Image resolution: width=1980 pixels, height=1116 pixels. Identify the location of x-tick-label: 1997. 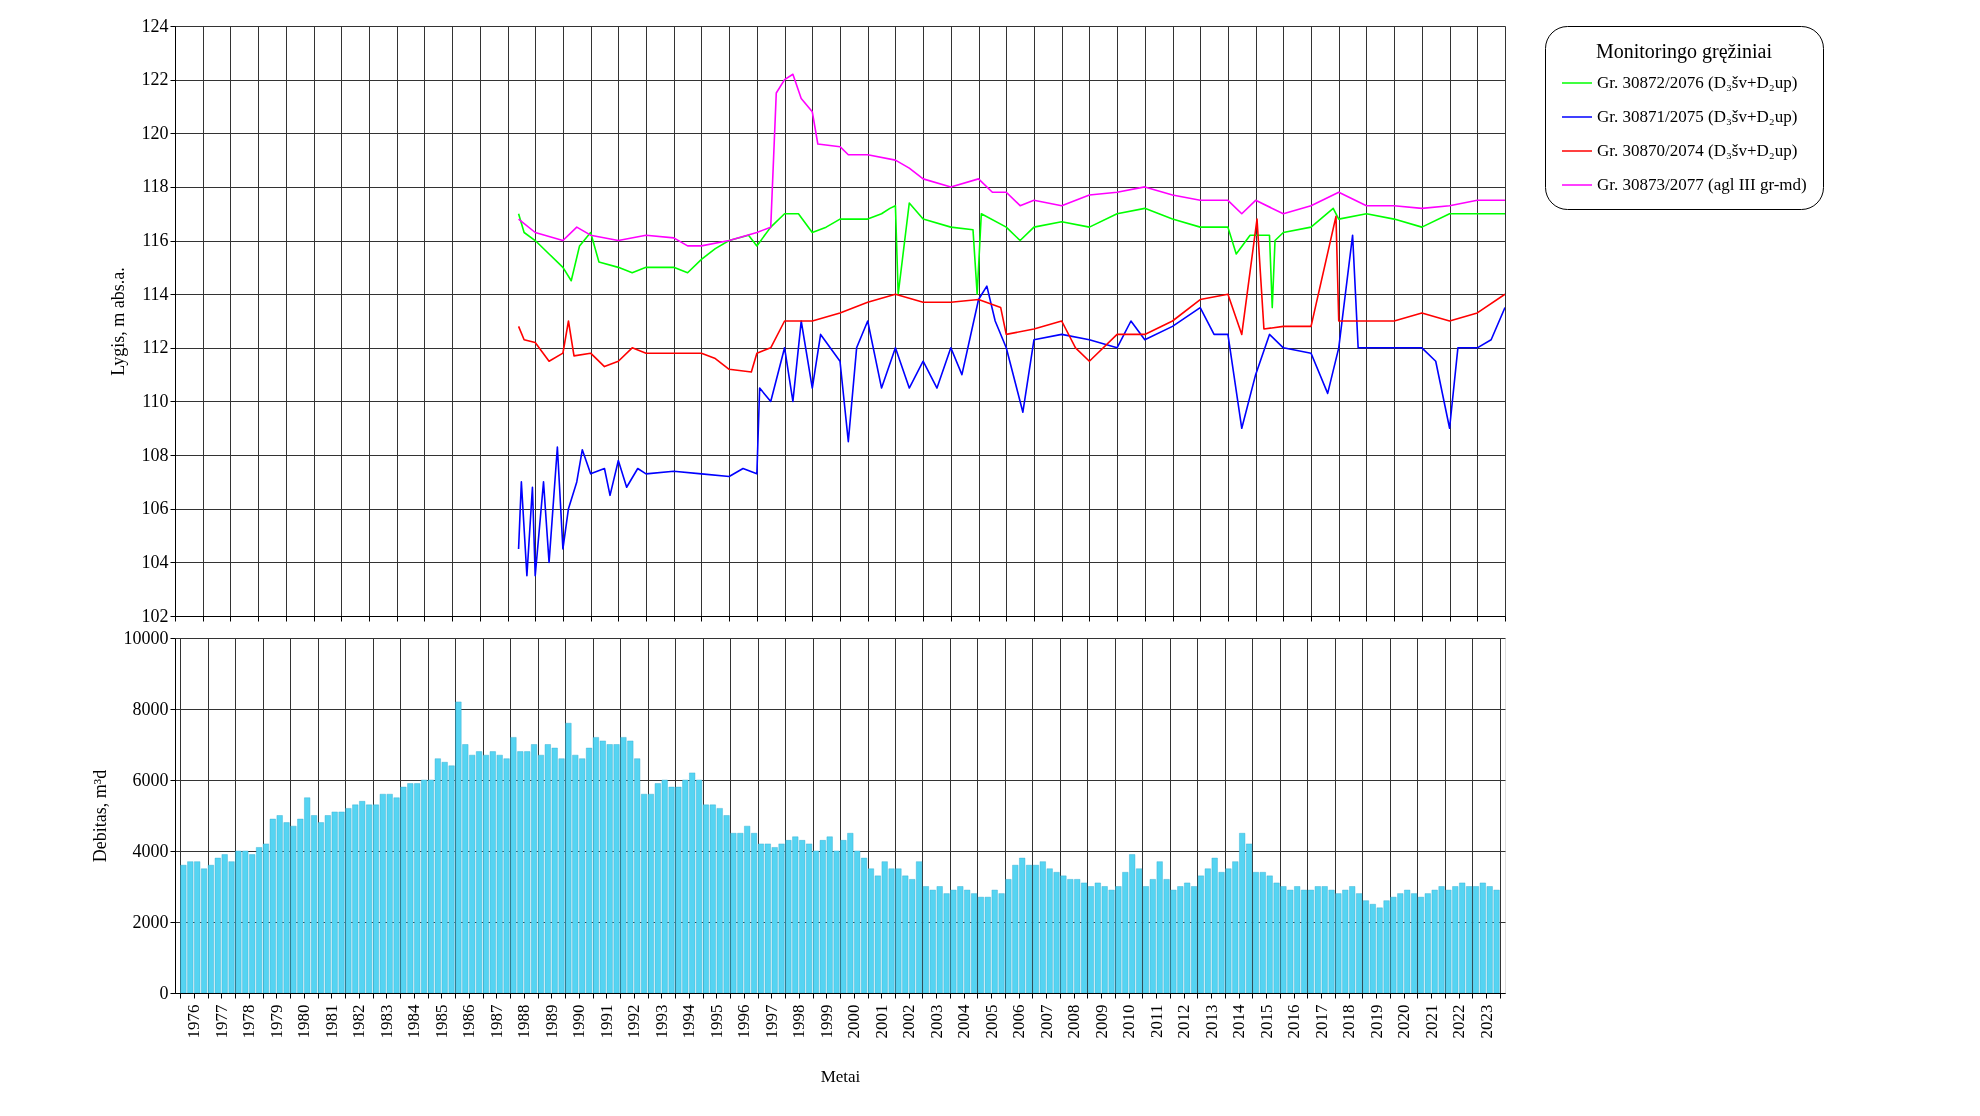
(771, 1021).